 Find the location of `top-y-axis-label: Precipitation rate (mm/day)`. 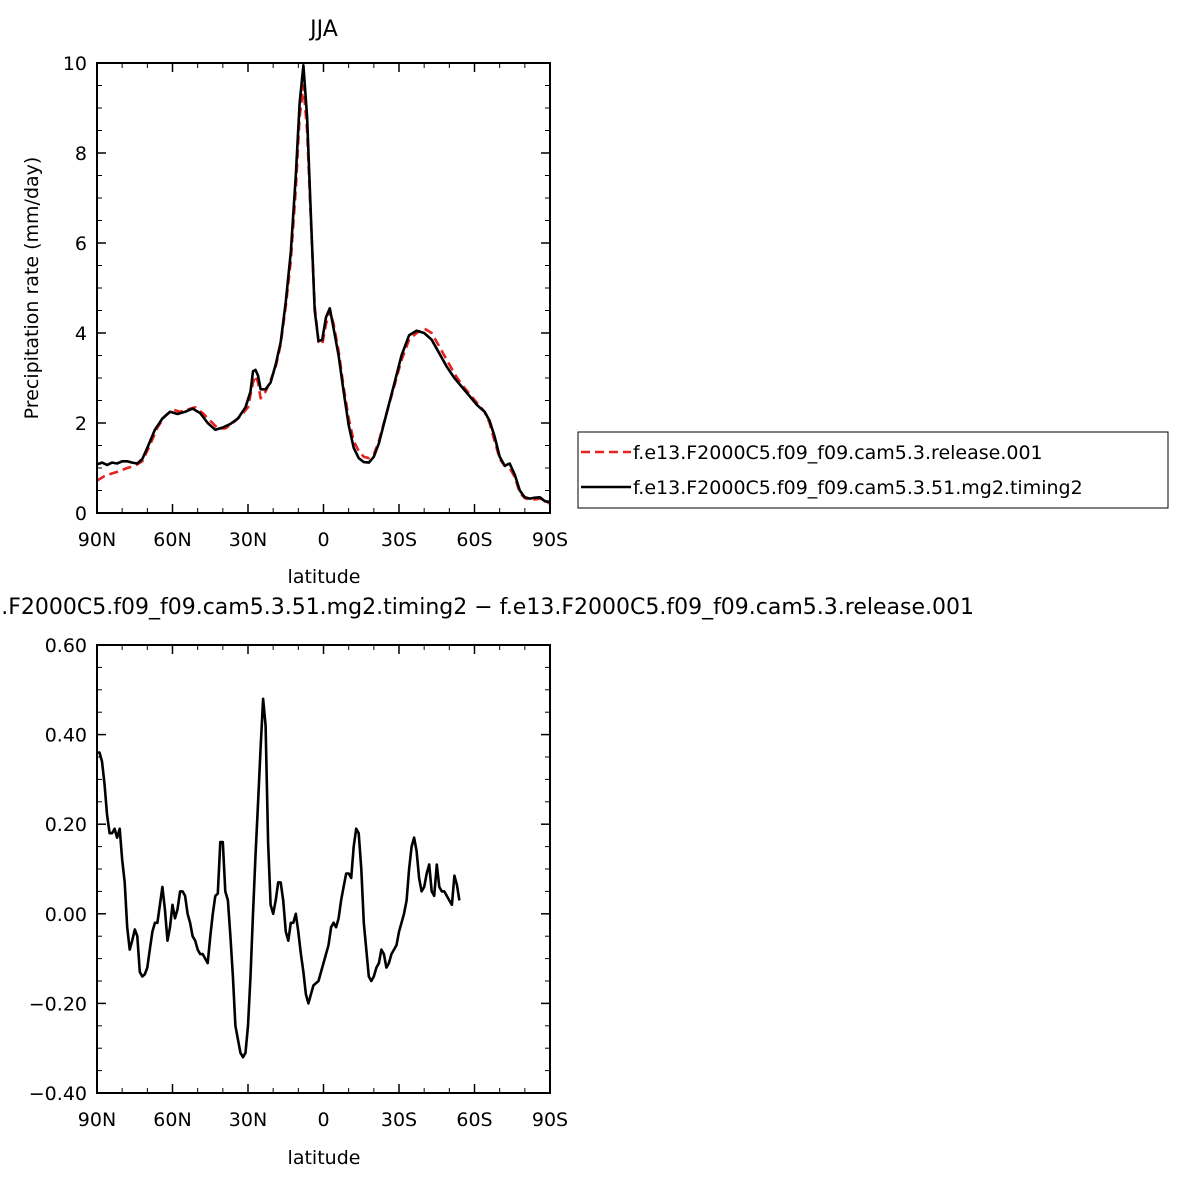

top-y-axis-label: Precipitation rate (mm/day) is located at coordinates (32, 288).